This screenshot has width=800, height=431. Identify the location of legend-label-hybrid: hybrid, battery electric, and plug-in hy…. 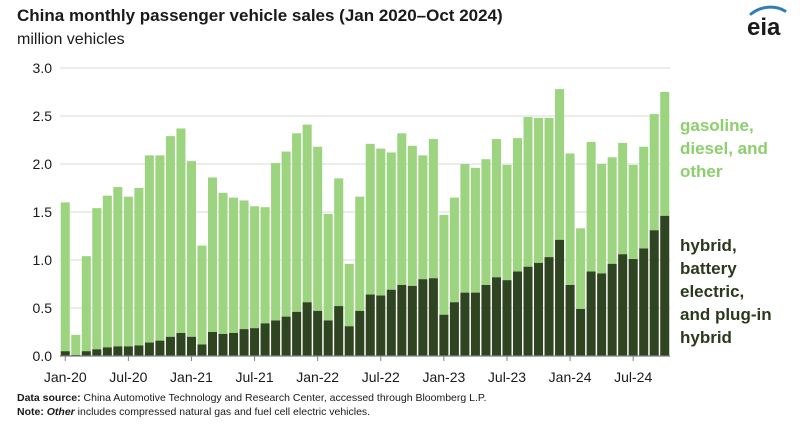
(726, 291).